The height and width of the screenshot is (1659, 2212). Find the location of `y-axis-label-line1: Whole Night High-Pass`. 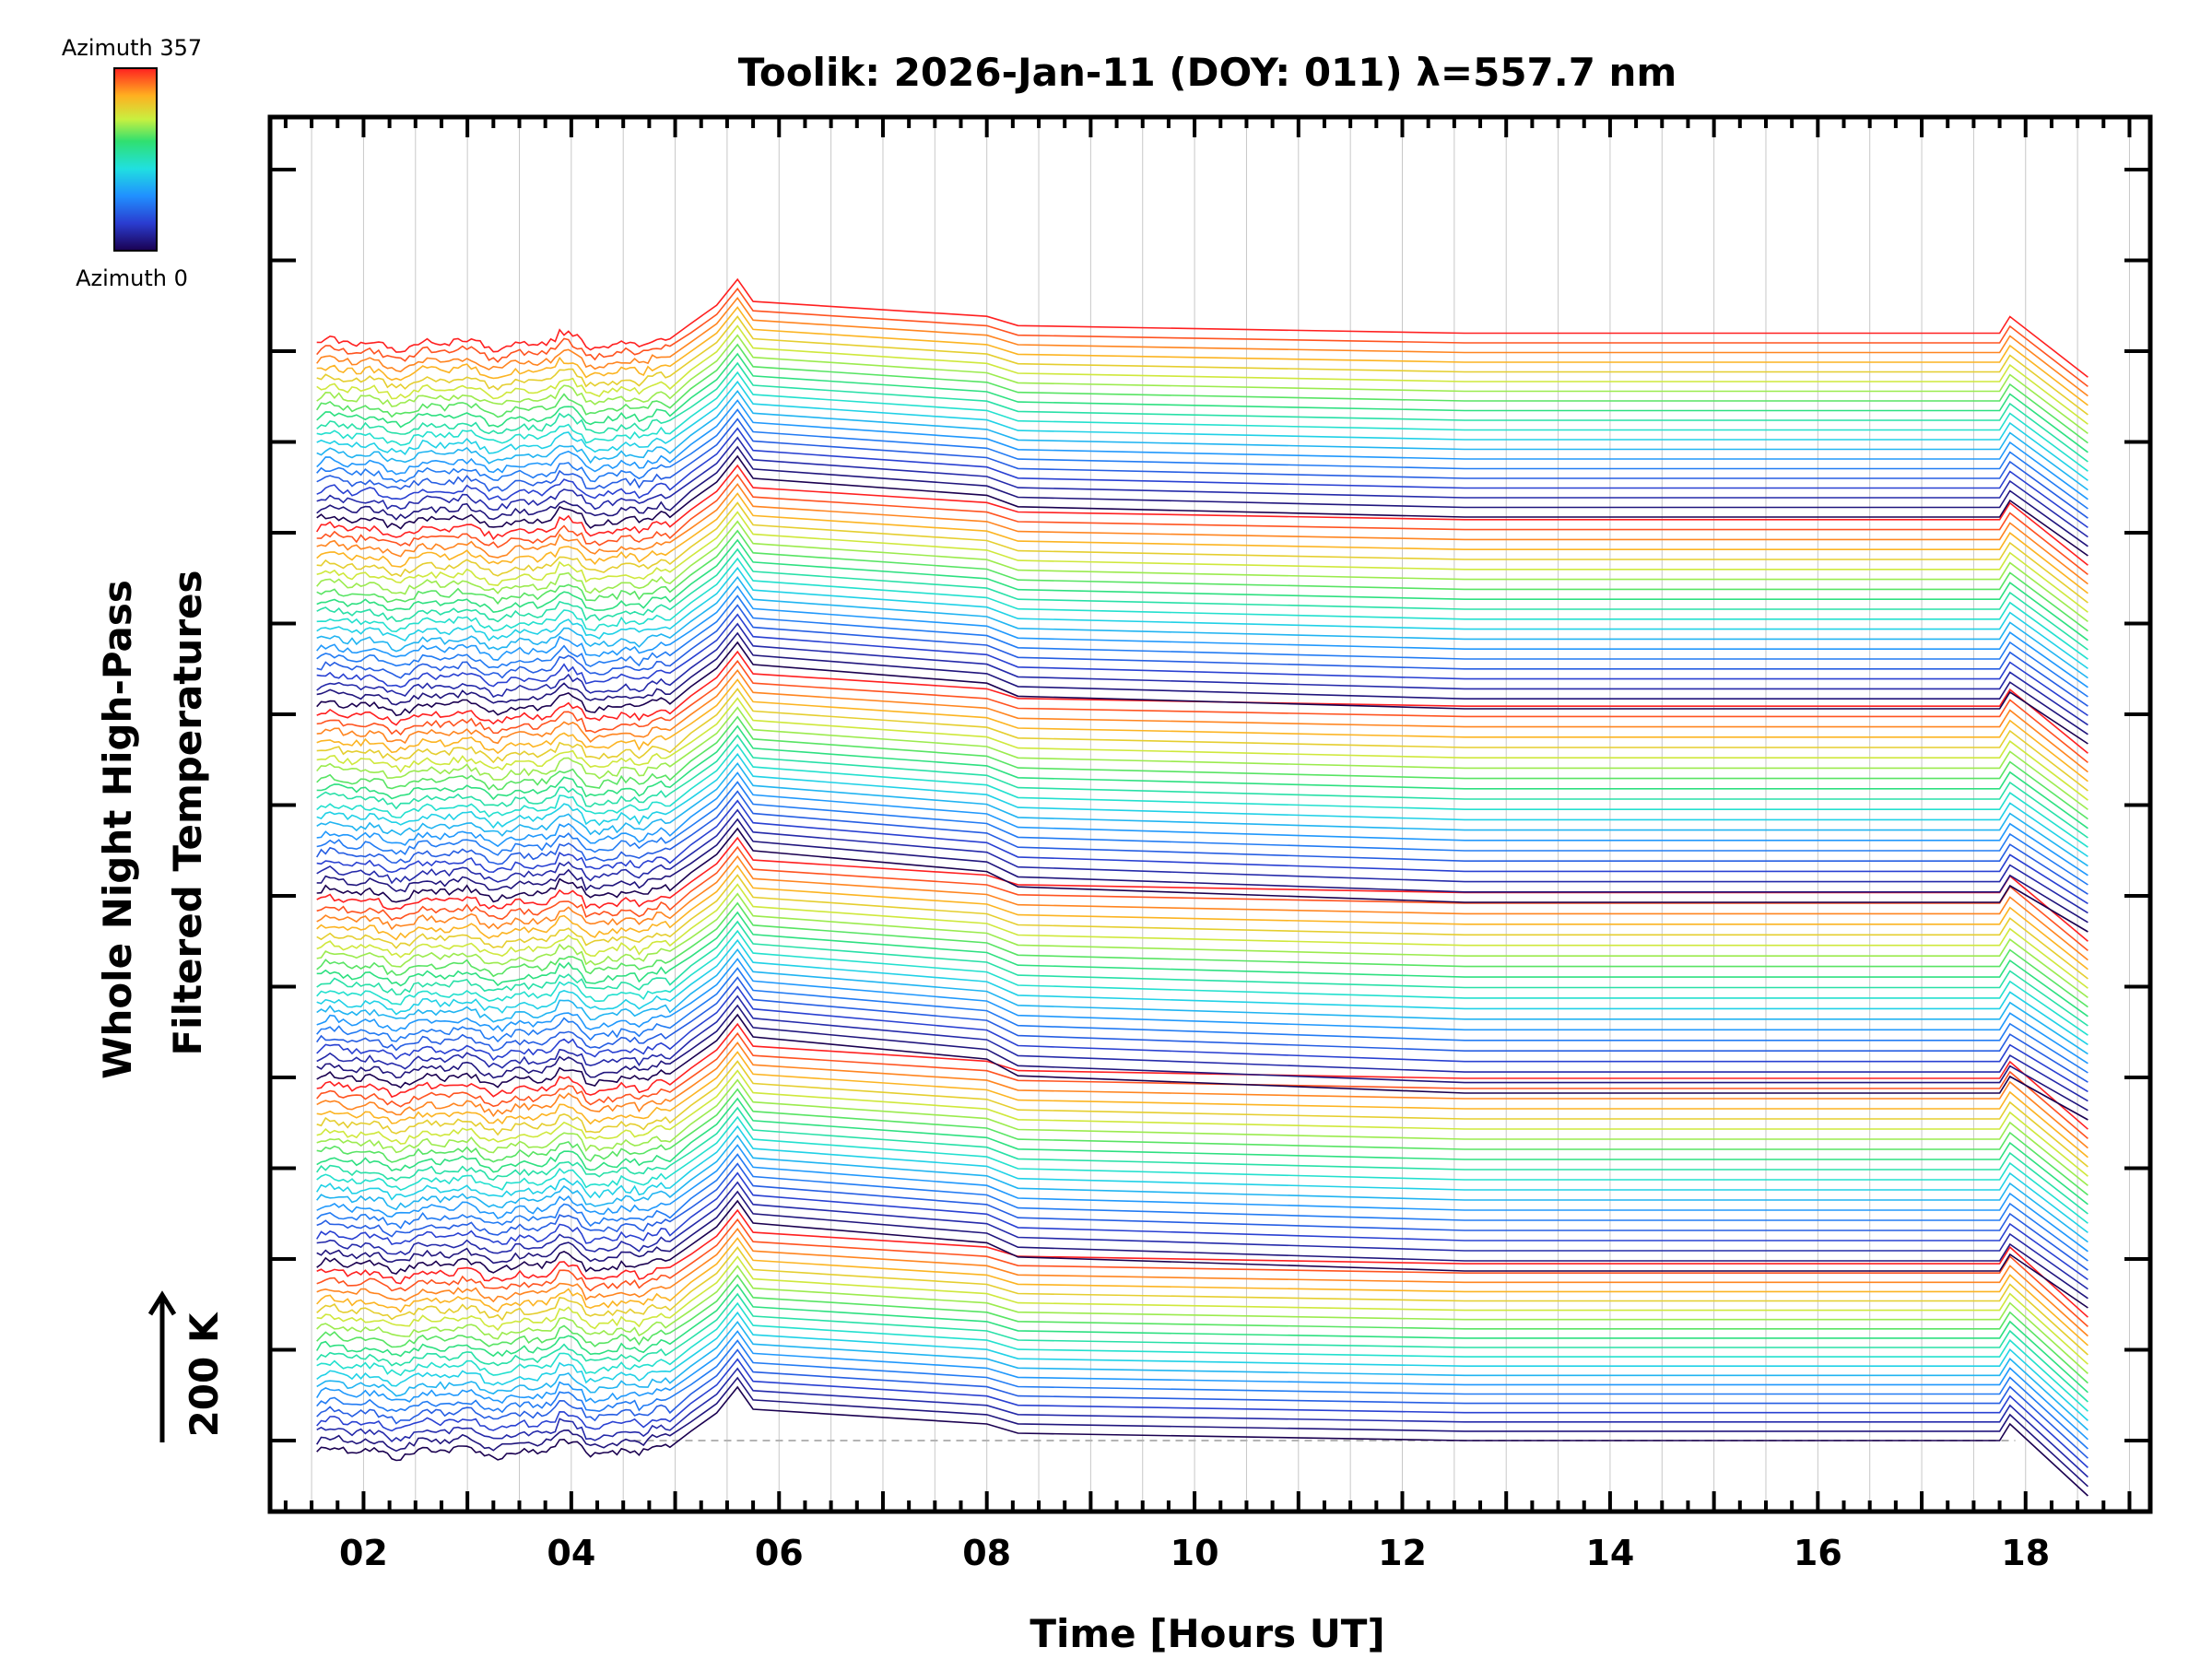

y-axis-label-line1: Whole Night High-Pass is located at coordinates (117, 829).